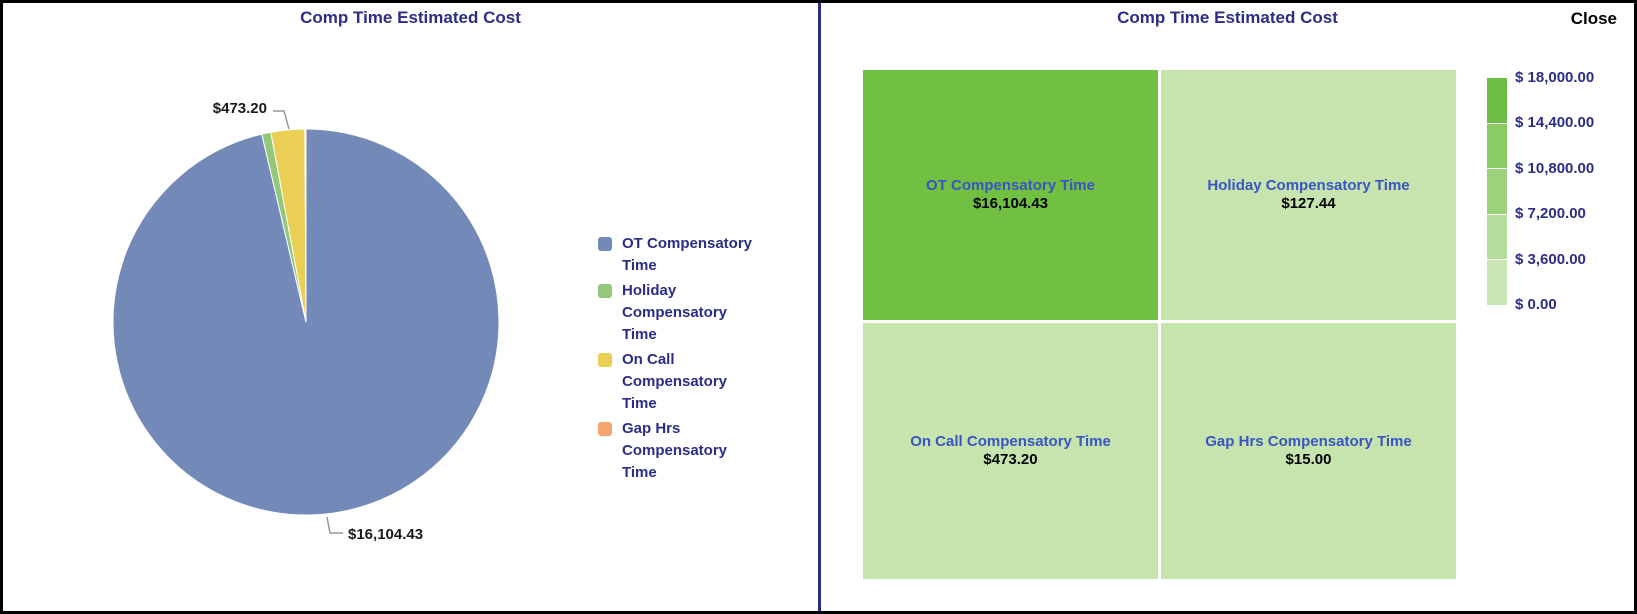  I want to click on treemap-cell-label: On Call Compensatory Time, so click(1010, 441).